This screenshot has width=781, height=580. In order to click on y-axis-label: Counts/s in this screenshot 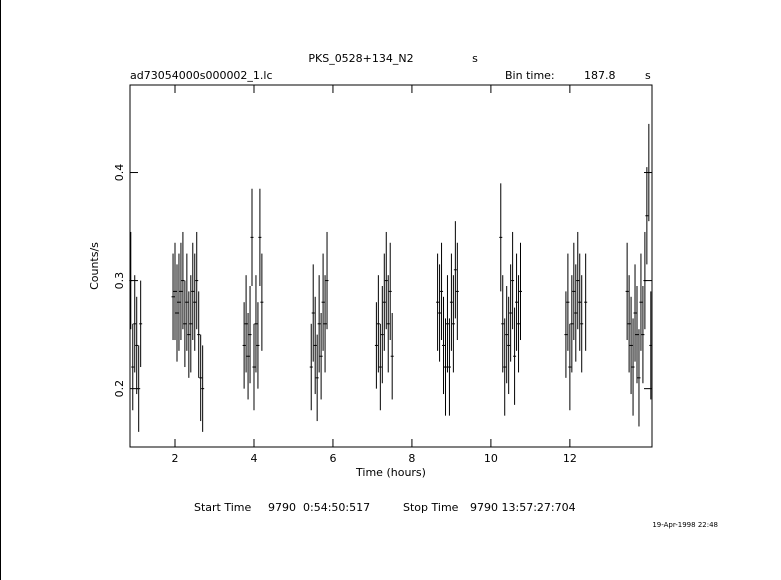, I will do `click(94, 266)`.